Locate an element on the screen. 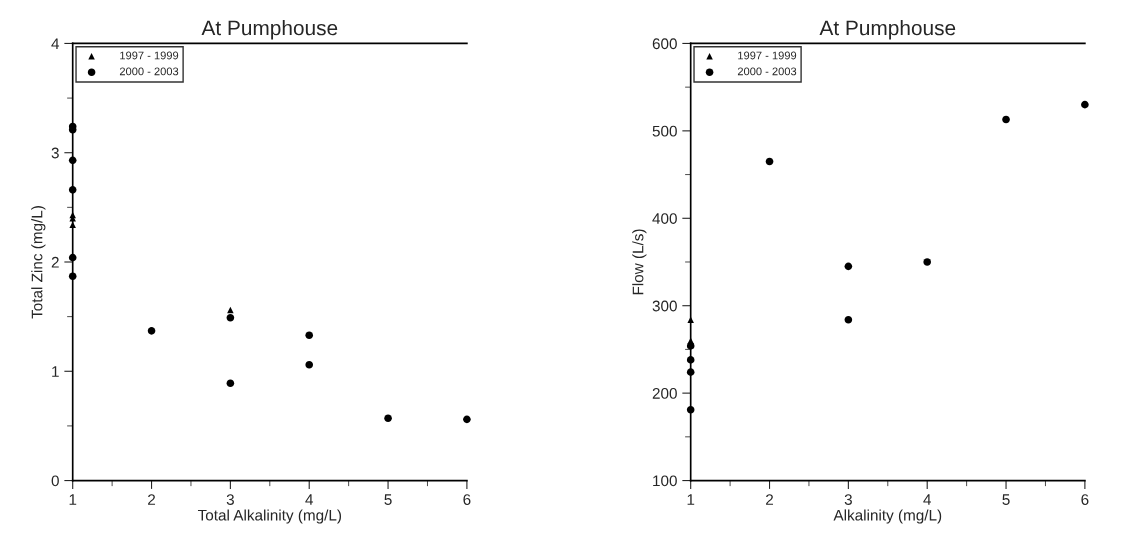 This screenshot has height=543, width=1136. y-tick-label: 600 is located at coordinates (664, 44).